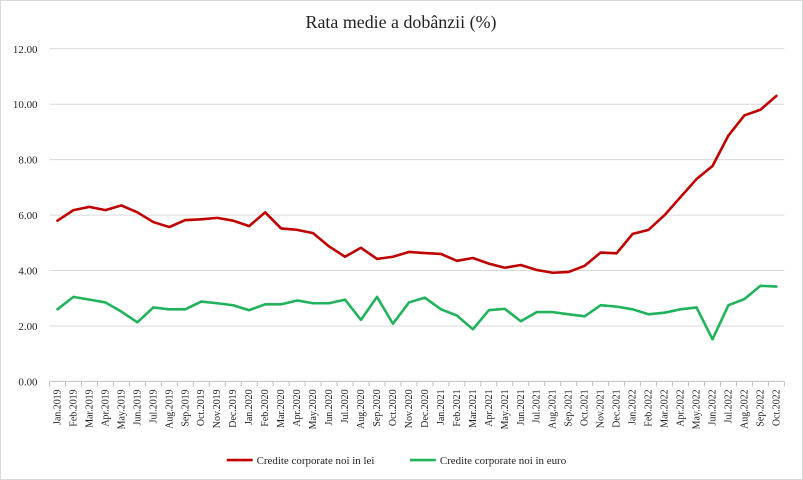  I want to click on x-tick-label: Oct.2022, so click(776, 407).